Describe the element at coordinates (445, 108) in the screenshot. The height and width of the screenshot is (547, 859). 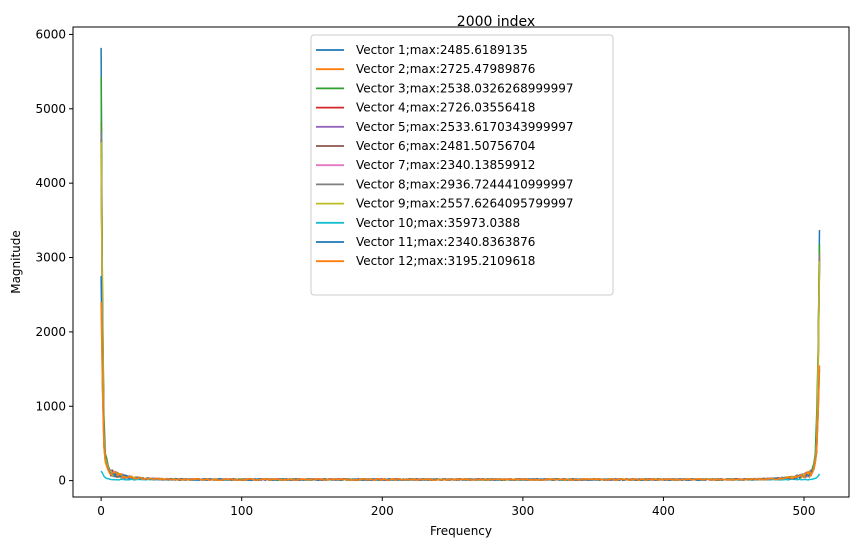
I see `legend-entry: Vector 4;max:2726.03556418` at that location.